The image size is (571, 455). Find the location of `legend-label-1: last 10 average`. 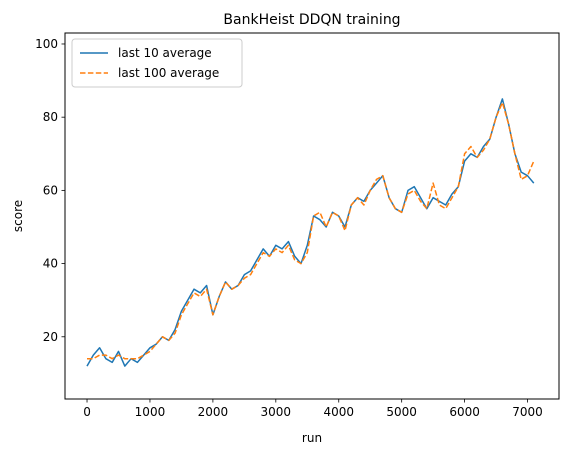

legend-label-1: last 10 average is located at coordinates (165, 53).